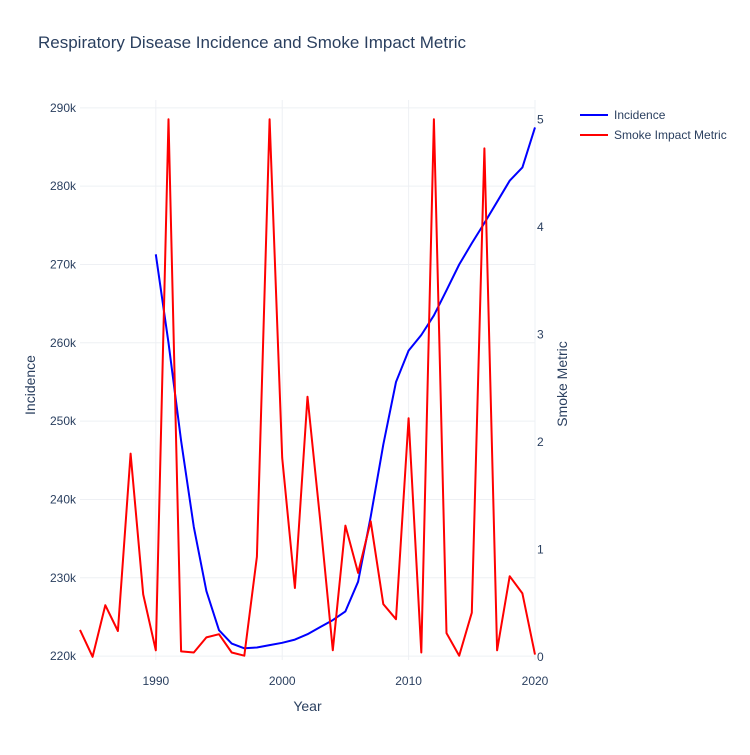 This screenshot has width=750, height=755. What do you see at coordinates (535, 681) in the screenshot?
I see `x-tick-label: 2020` at bounding box center [535, 681].